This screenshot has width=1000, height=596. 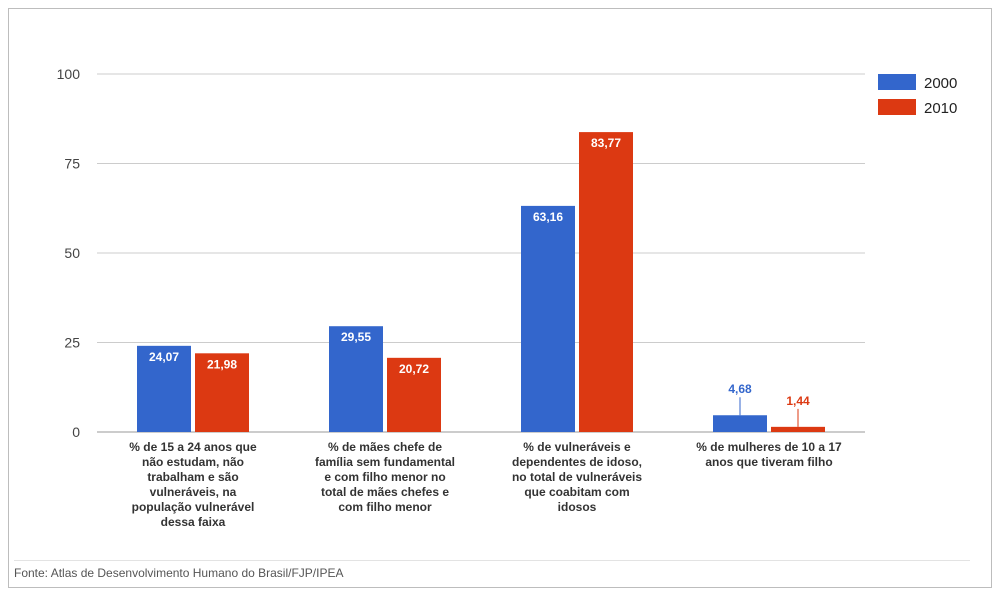 What do you see at coordinates (193, 522) in the screenshot?
I see `x-category-label: dessa faixa` at bounding box center [193, 522].